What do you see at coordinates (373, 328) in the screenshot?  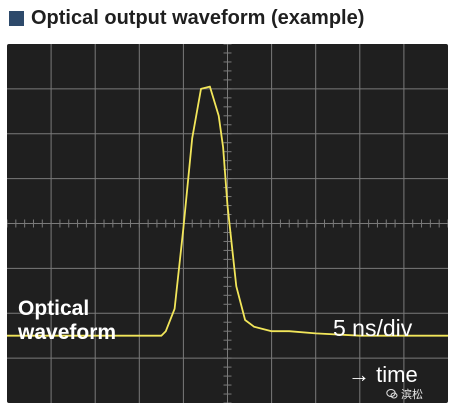 I see `timescale-label: 5 ns/div` at bounding box center [373, 328].